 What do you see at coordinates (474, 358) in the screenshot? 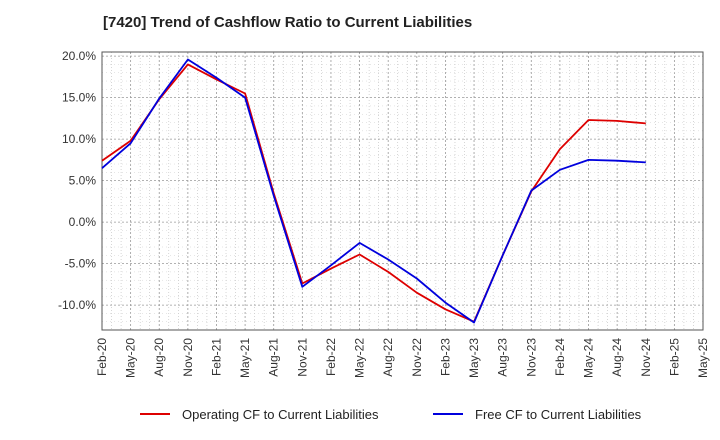
I see `x-tick-label: May-23` at bounding box center [474, 358].